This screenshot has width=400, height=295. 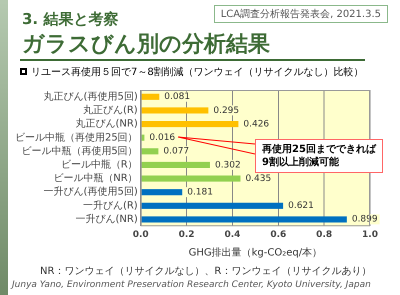 I want to click on text: Junya Yano, Environment Preservation Research Center, Kyoto University, Japan, so click(x=191, y=285).